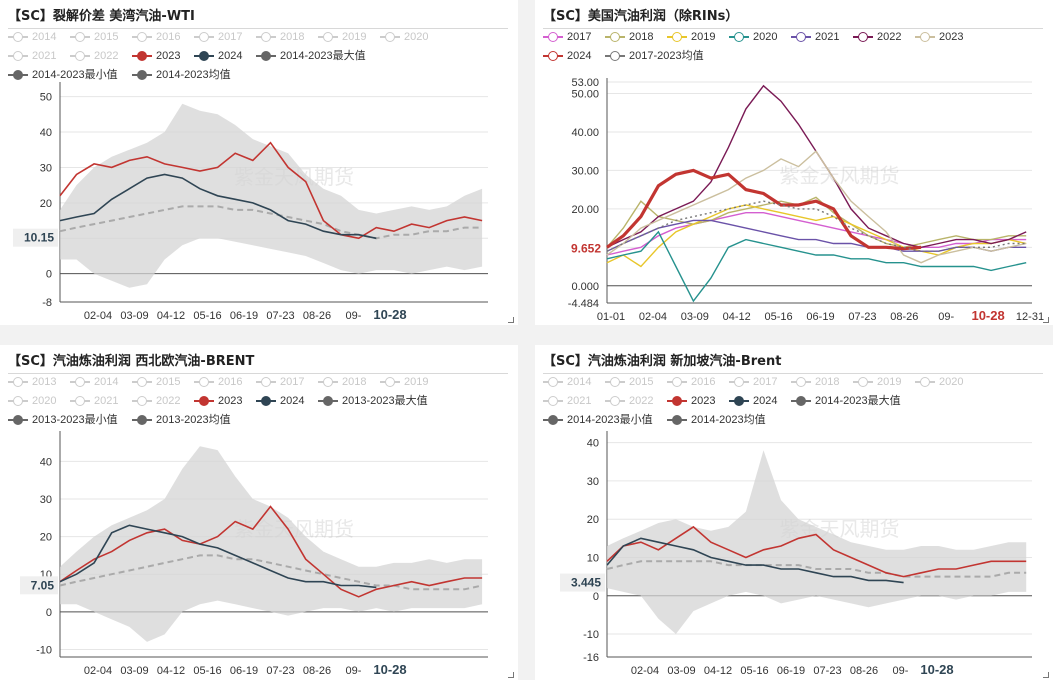 This screenshot has height=680, width=1053. I want to click on legend-label: 2021, so click(827, 37).